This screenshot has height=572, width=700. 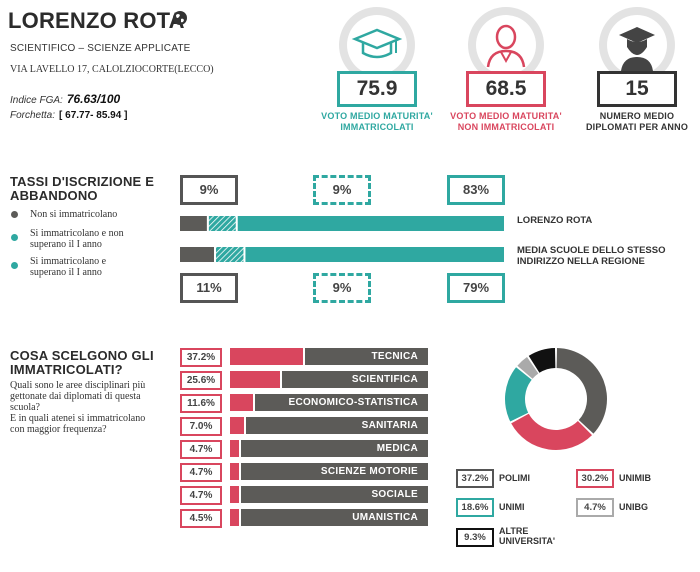 What do you see at coordinates (342, 223) in the screenshot?
I see `school-stacked-bar` at bounding box center [342, 223].